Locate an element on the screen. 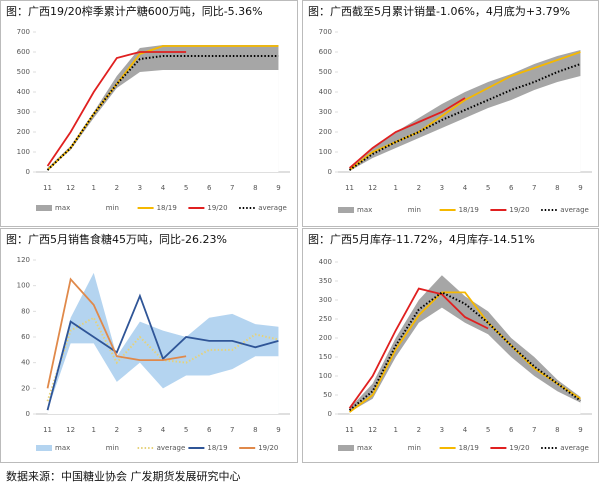 This screenshot has width=600, height=488. y-tick-label: 120 is located at coordinates (23, 260).